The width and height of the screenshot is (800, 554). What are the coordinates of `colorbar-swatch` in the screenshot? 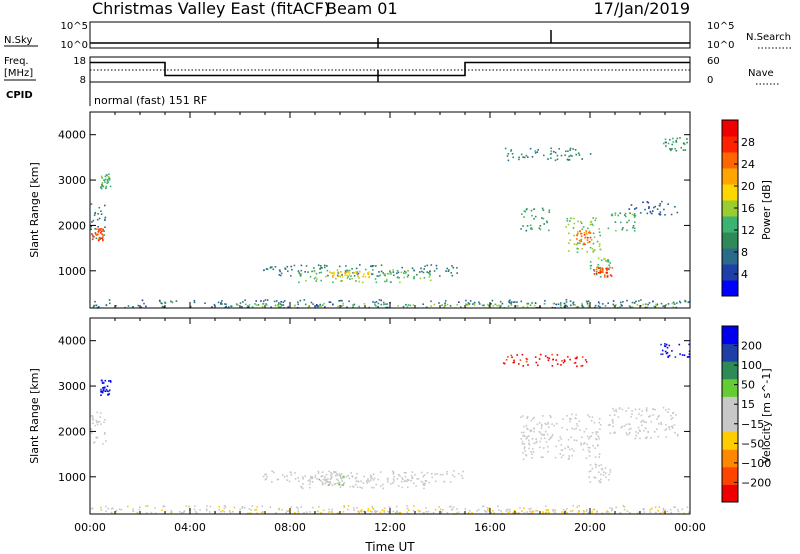 It's located at (730, 352).